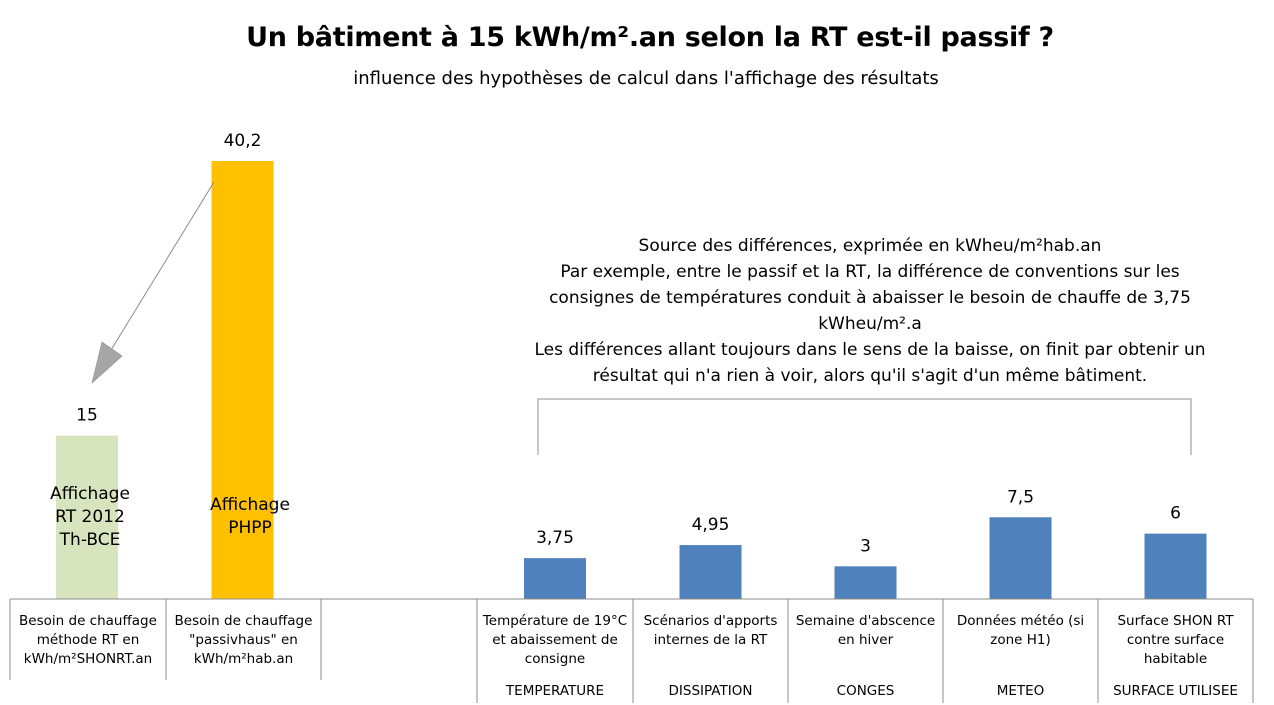 The image size is (1274, 705). Describe the element at coordinates (90, 540) in the screenshot. I see `bar-inner-line: Th-BCE` at that location.